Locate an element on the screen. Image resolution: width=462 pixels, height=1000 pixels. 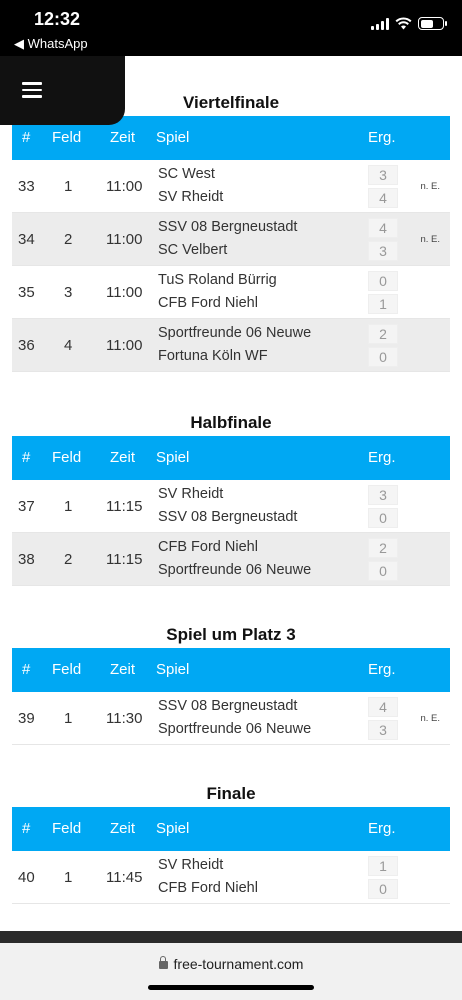
battery-icon is located at coordinates (432, 23).